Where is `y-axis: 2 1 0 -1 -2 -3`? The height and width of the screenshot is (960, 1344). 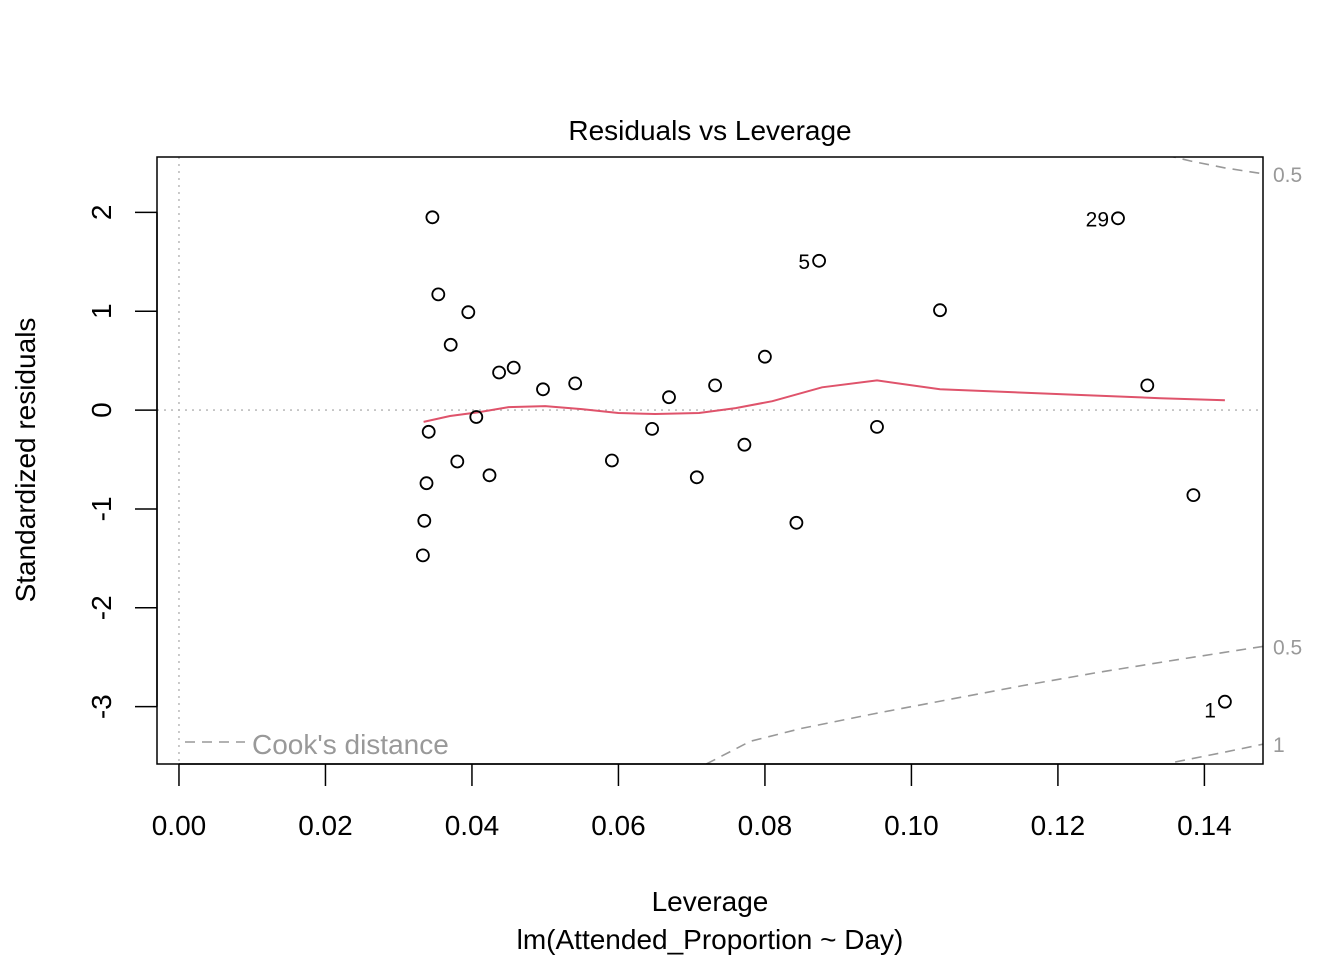 y-axis: 2 1 0 -1 -2 -3 is located at coordinates (122, 462).